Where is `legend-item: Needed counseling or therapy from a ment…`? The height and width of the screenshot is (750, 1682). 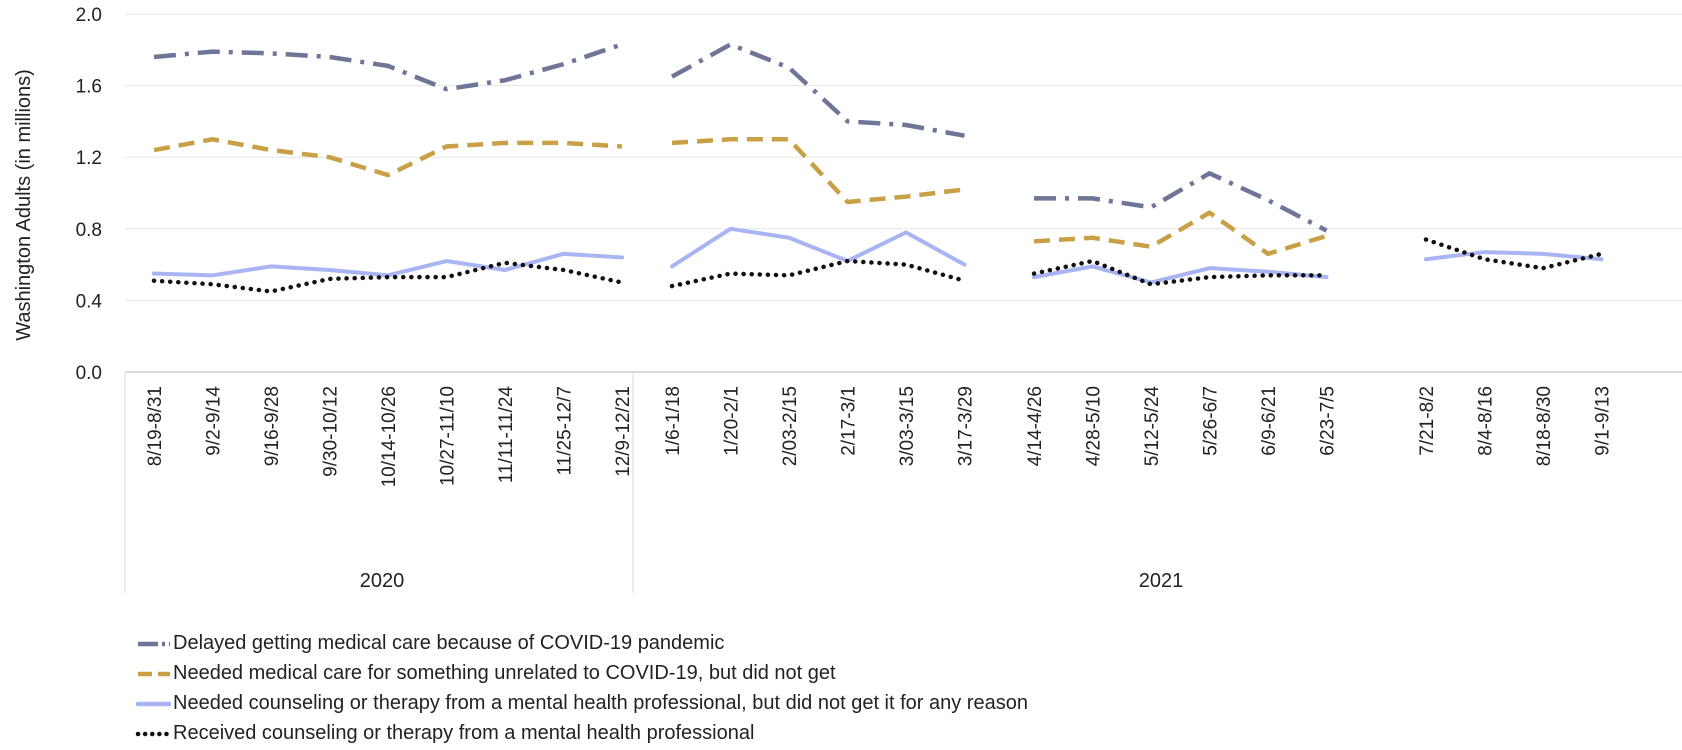 legend-item: Needed counseling or therapy from a ment… is located at coordinates (581, 703).